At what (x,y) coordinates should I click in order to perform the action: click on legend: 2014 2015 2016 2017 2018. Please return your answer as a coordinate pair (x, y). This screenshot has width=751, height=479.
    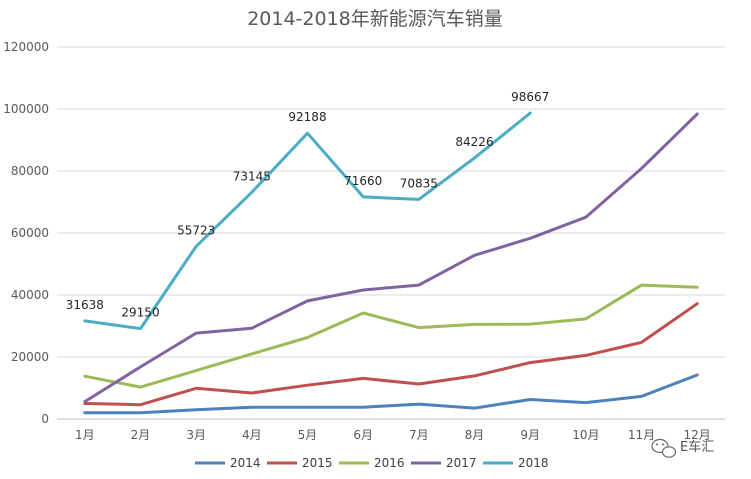
    Looking at the image, I should click on (372, 463).